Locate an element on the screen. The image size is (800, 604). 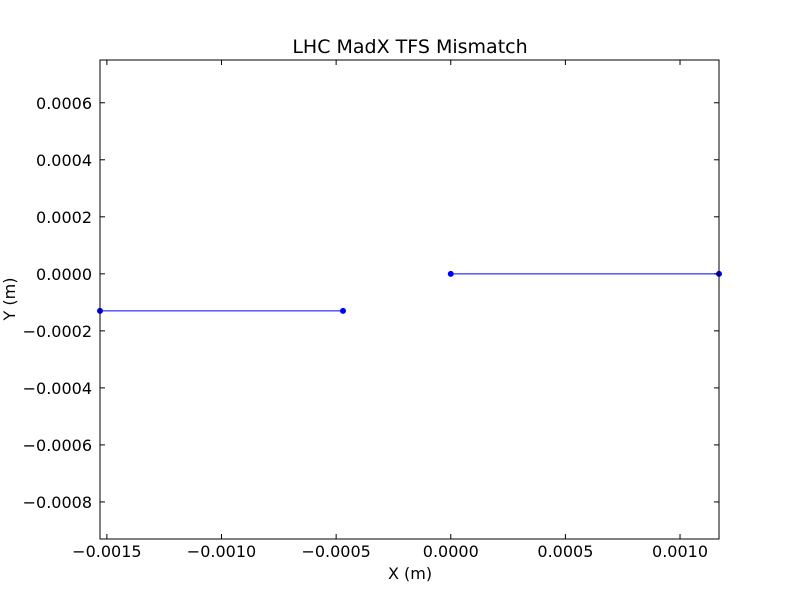
y-tick-label: −0.0004 is located at coordinates (57, 388).